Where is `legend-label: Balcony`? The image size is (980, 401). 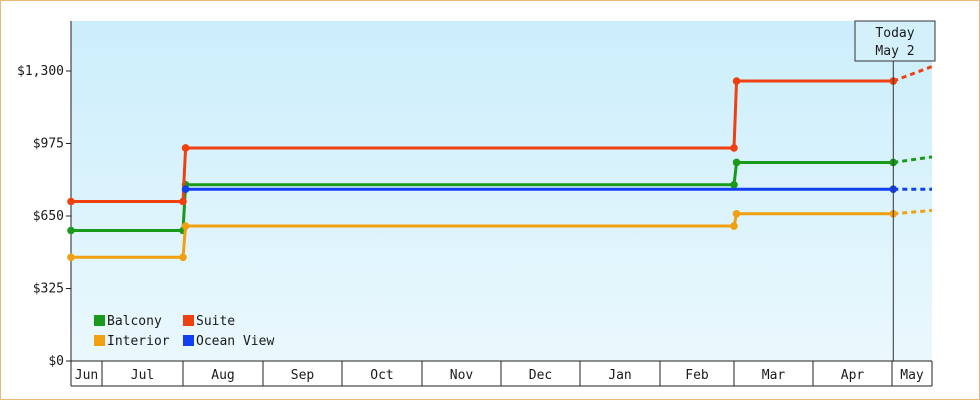
legend-label: Balcony is located at coordinates (134, 321).